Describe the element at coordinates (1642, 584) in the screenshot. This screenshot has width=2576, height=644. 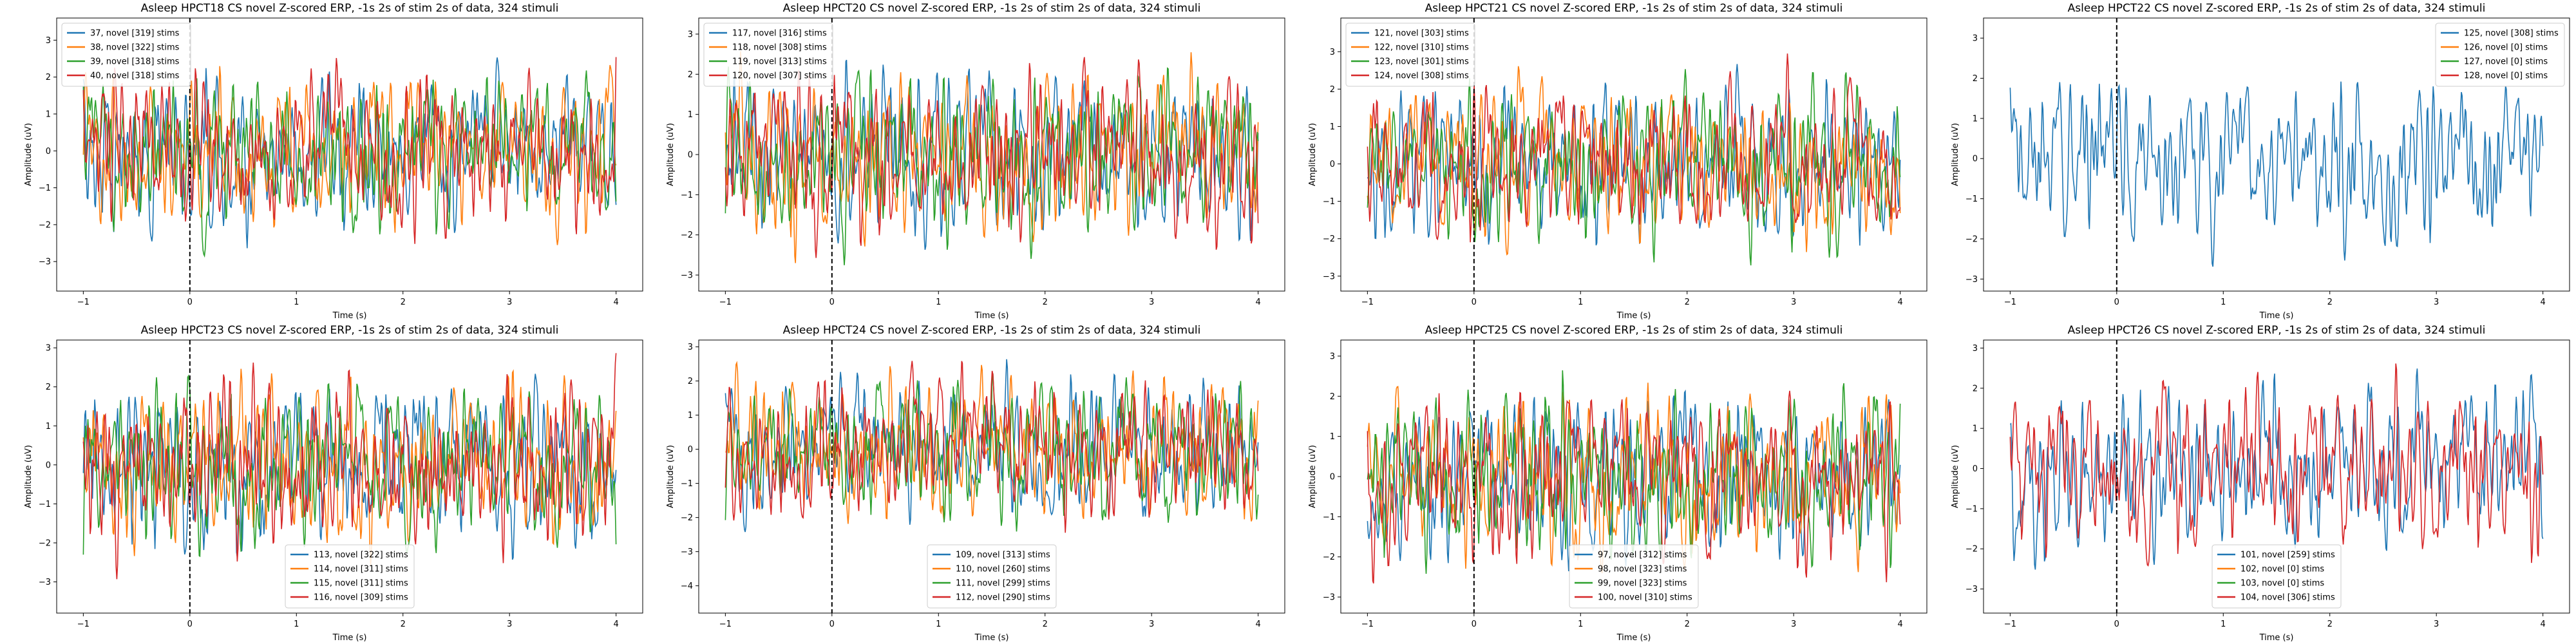
I see `legend-label: 99, novel [323] stims` at that location.